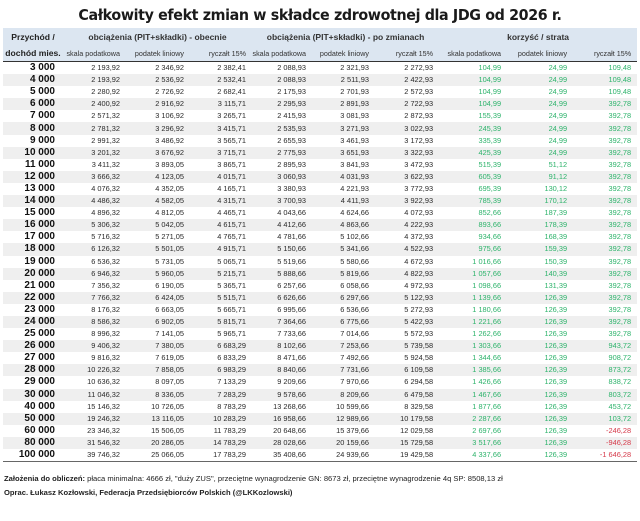  What do you see at coordinates (487, 406) in the screenshot?
I see `gain-loss-cell: 1 877,66` at bounding box center [487, 406].